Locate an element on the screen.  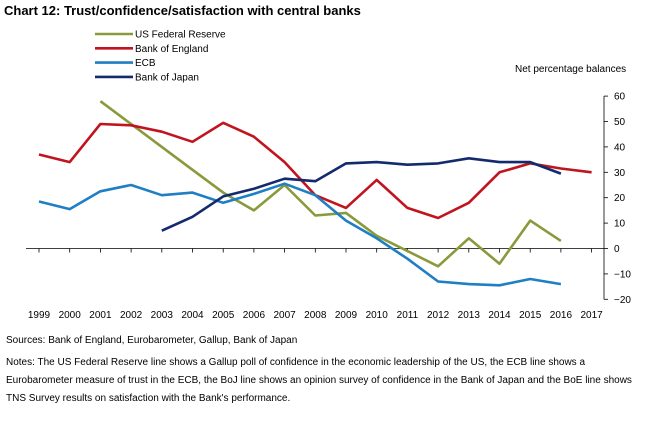
series-line-bank-of-japan is located at coordinates (361, 194).